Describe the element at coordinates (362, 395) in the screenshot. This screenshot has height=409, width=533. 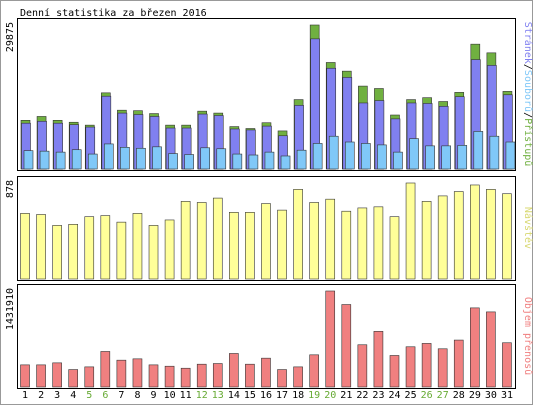
I see `x-tick-label-day-22: 22` at that location.